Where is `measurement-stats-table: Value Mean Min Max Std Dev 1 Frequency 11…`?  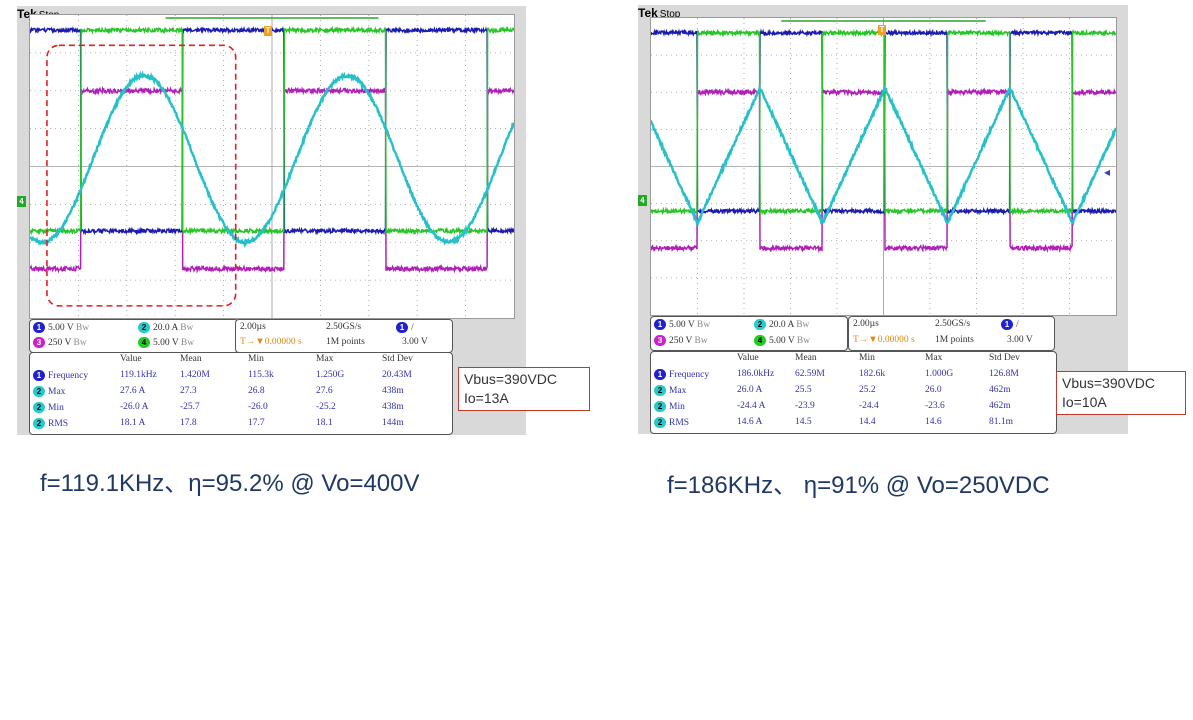
measurement-stats-table: Value Mean Min Max Std Dev 1 Frequency 11… is located at coordinates (241, 393).